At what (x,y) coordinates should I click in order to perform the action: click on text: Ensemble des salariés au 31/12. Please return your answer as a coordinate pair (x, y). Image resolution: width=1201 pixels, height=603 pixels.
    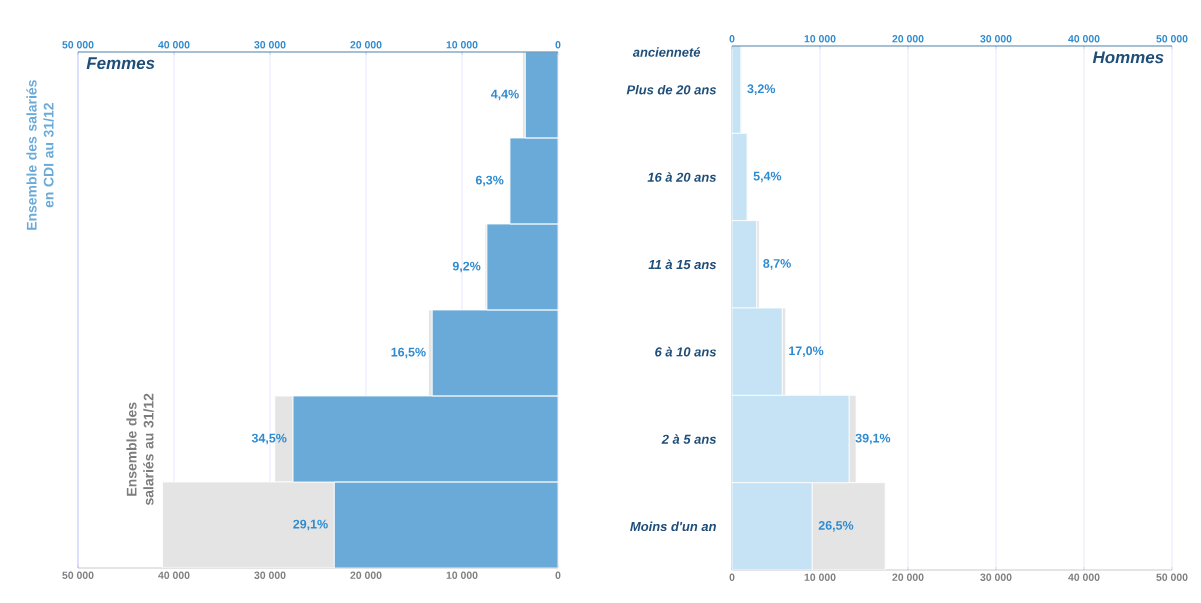
    Looking at the image, I should click on (140, 449).